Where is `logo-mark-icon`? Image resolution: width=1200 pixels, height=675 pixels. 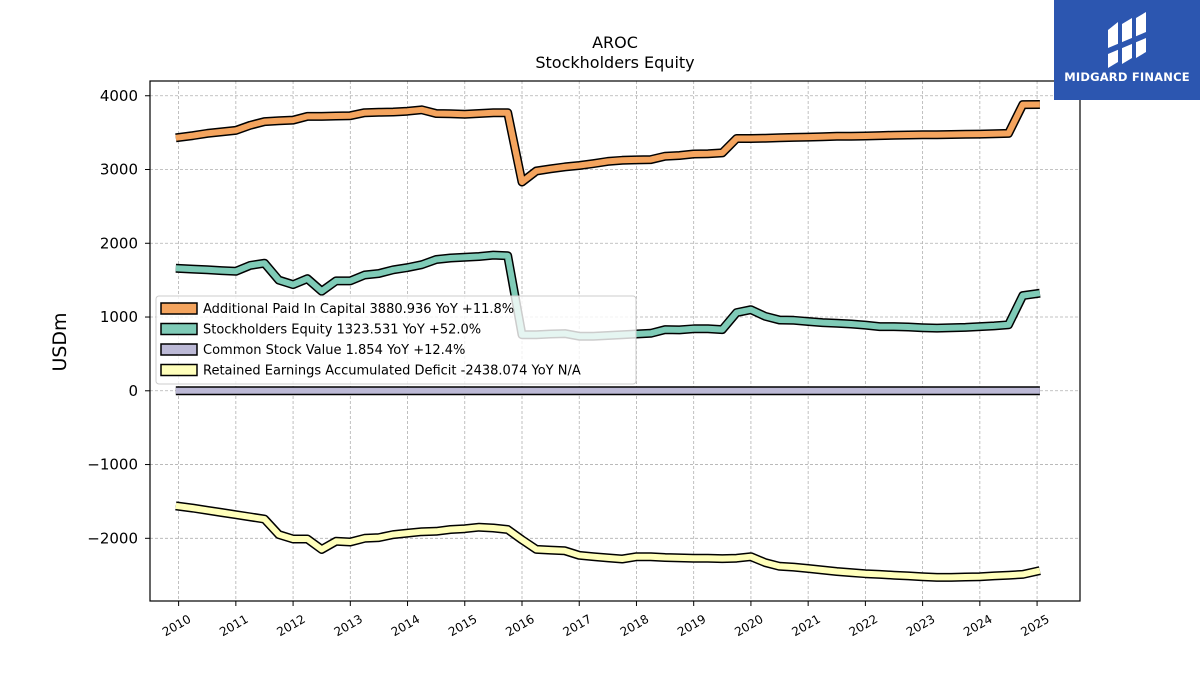
logo-mark-icon is located at coordinates (1127, 40).